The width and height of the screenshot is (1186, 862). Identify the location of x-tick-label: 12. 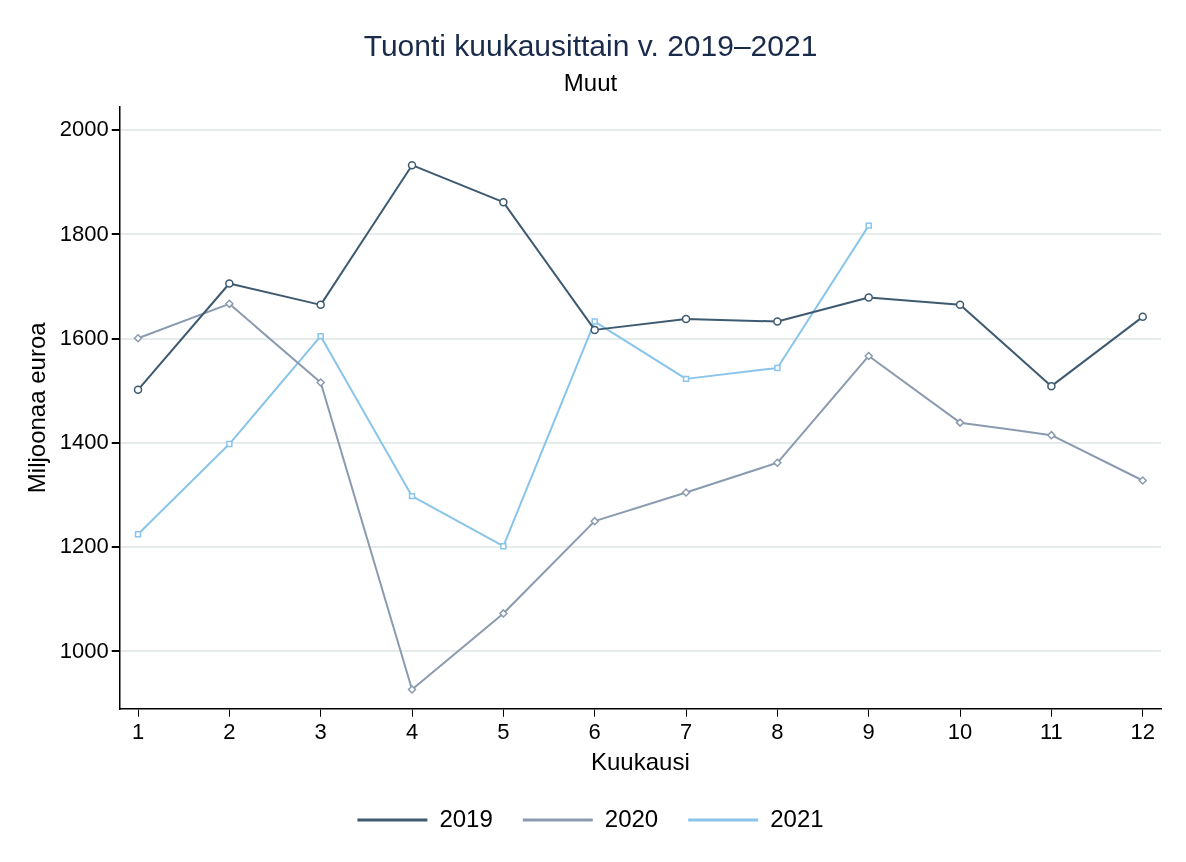
(1142, 732).